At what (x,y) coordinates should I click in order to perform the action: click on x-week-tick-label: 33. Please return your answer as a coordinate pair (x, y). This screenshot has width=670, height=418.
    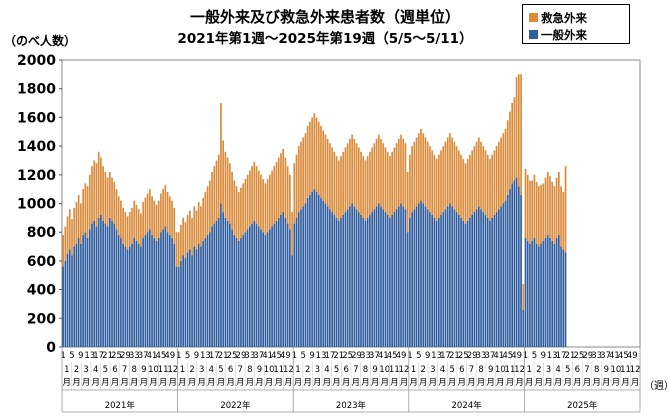
    Looking at the image, I should click on (596, 356).